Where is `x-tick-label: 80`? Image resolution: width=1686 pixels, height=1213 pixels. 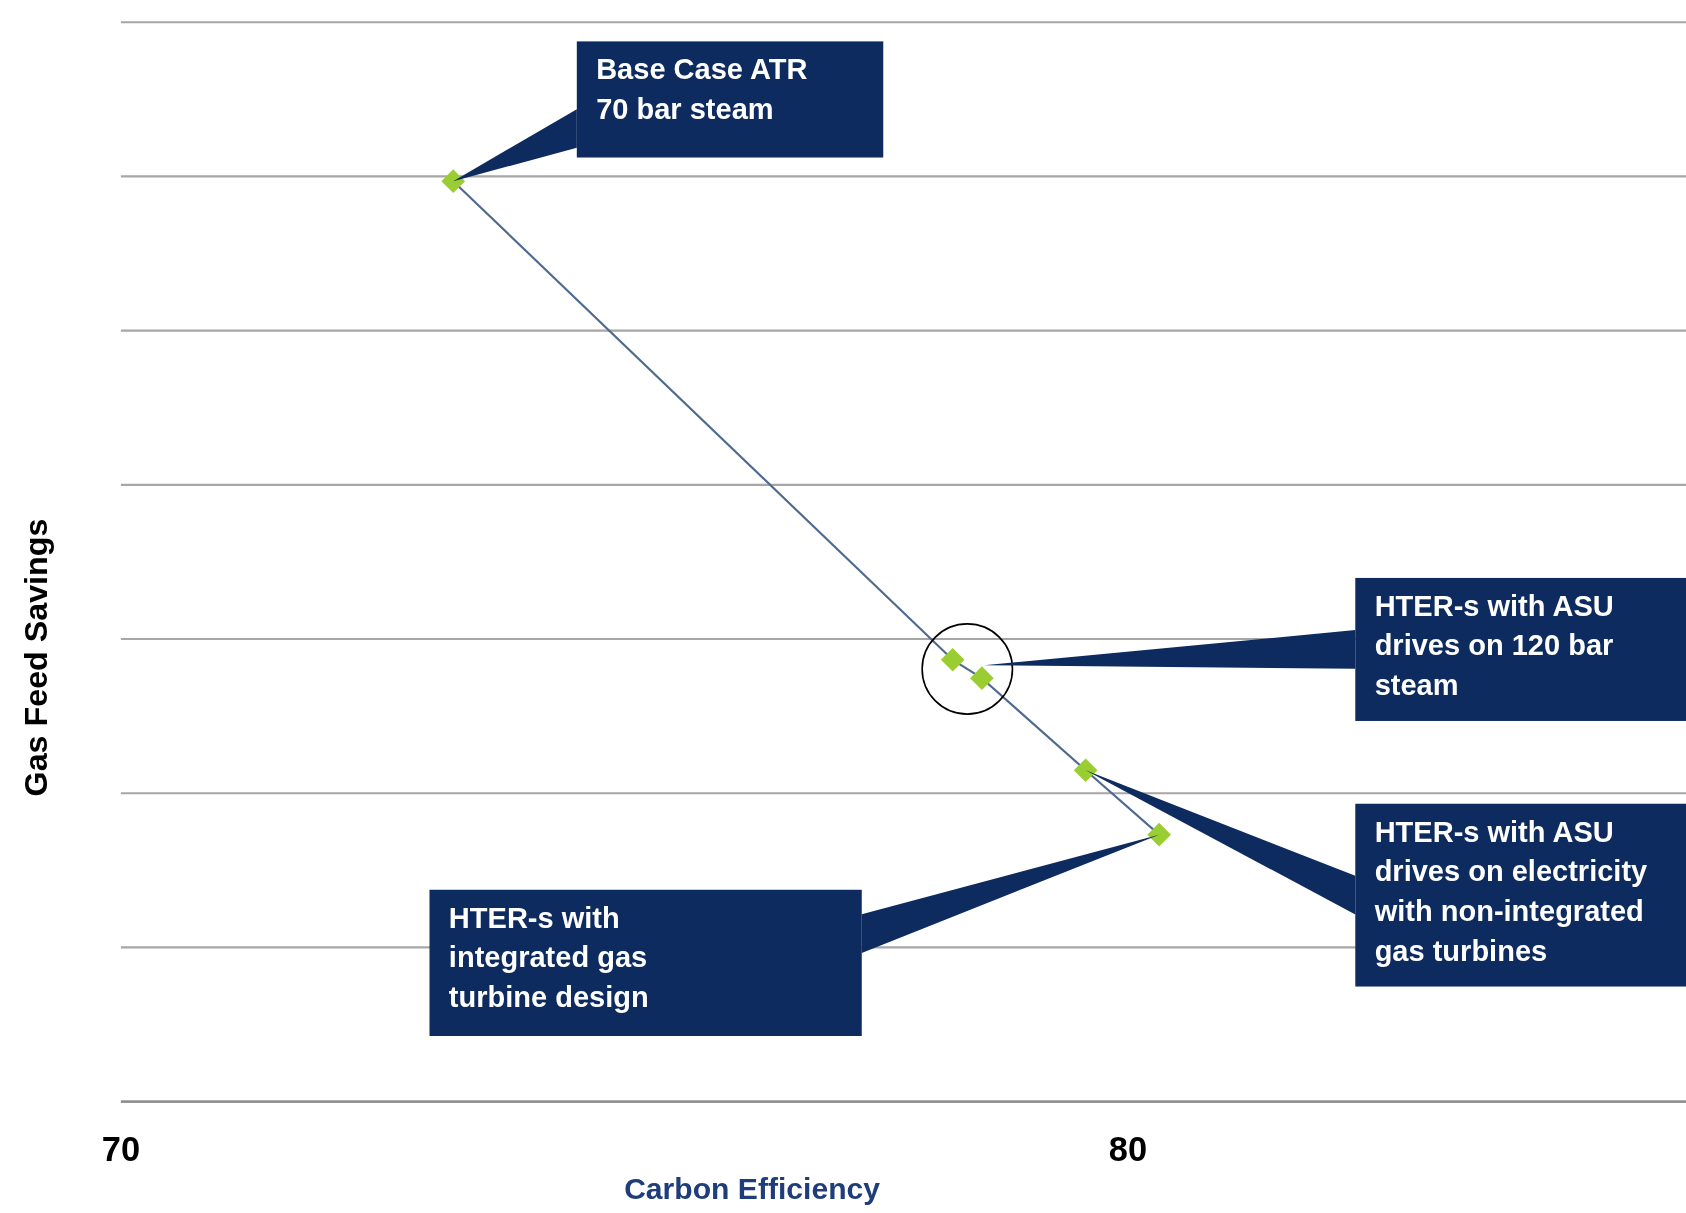
x-tick-label: 80 is located at coordinates (1128, 1149).